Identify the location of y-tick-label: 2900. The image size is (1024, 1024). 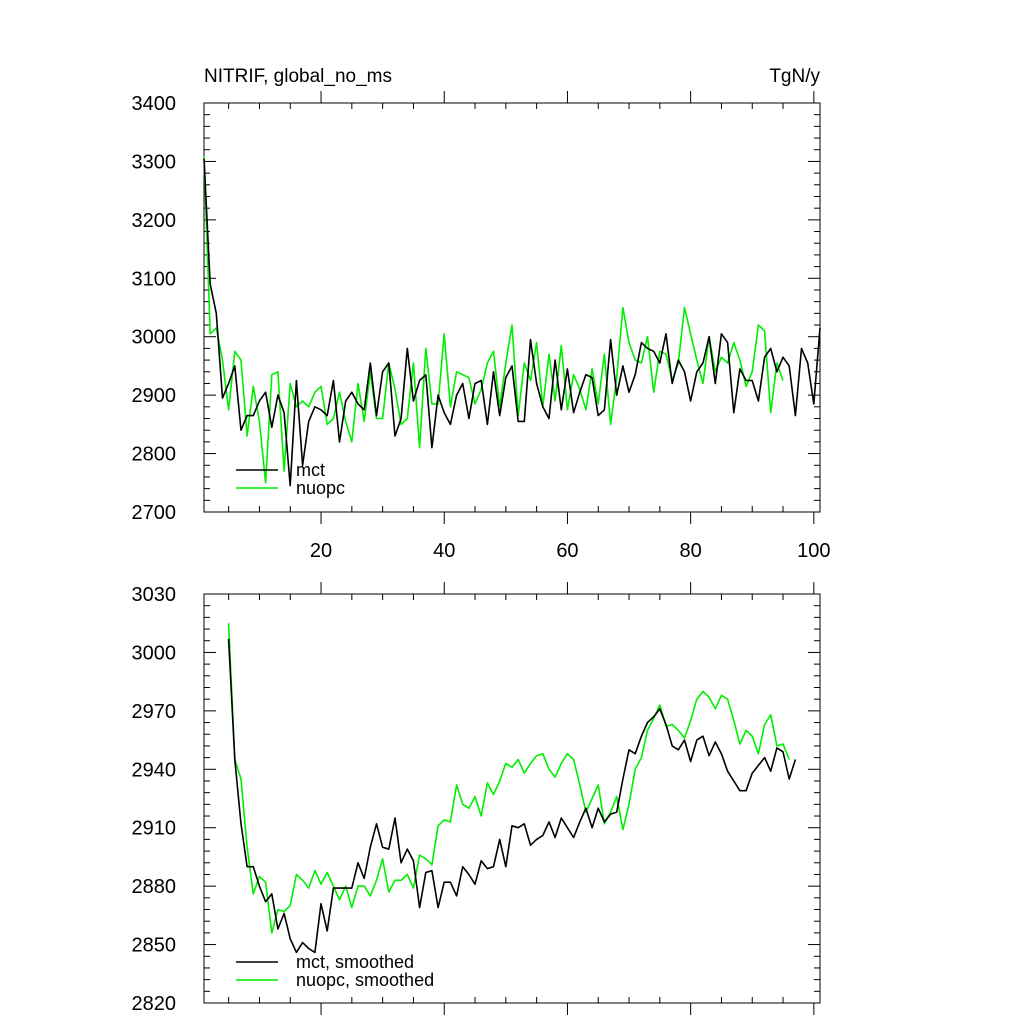
(154, 396).